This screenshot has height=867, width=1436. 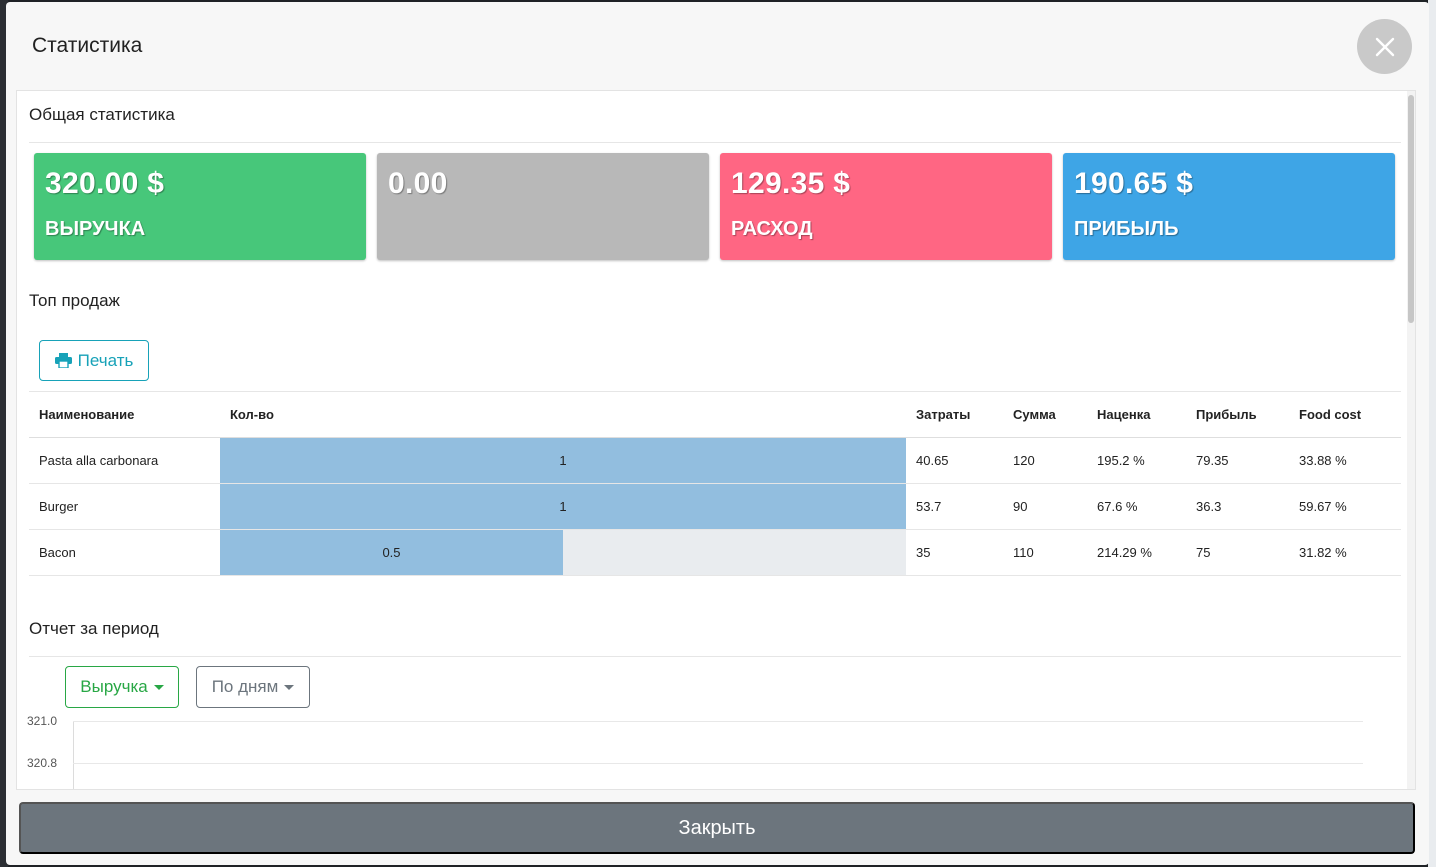 What do you see at coordinates (124, 414) in the screenshot?
I see `column-header: Наименование` at bounding box center [124, 414].